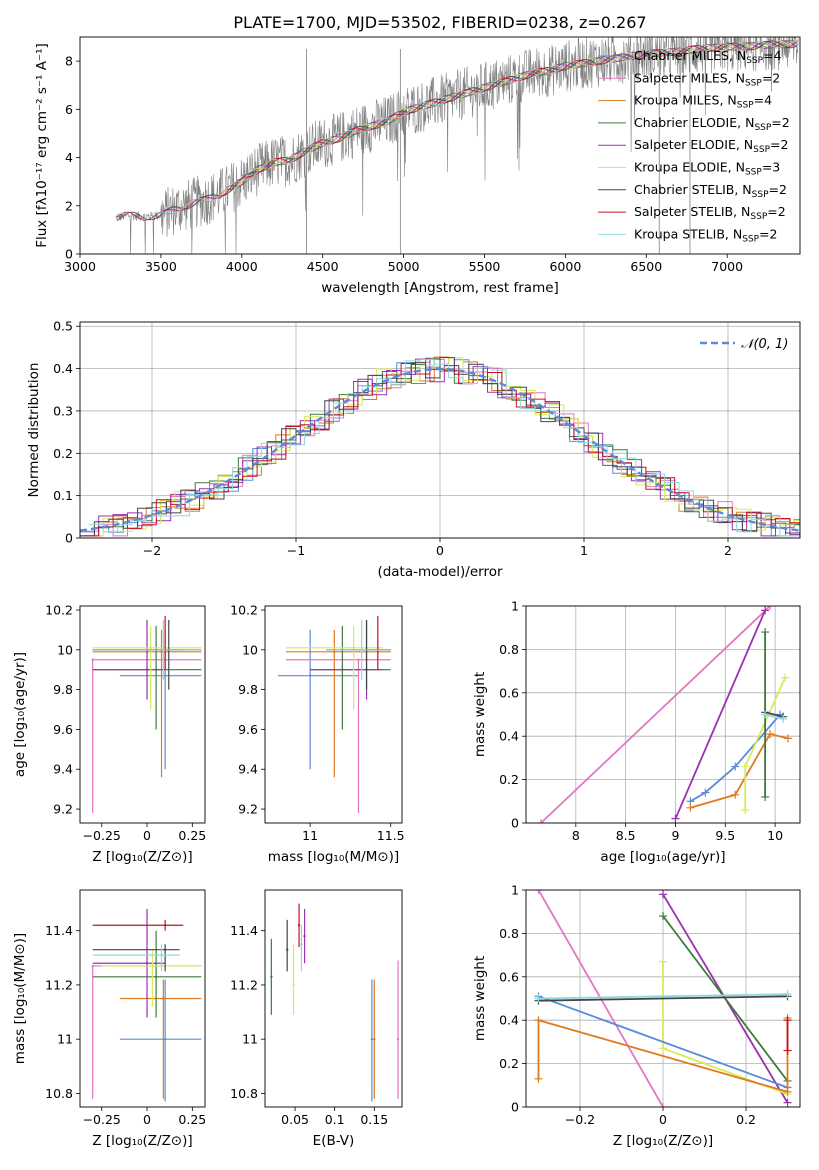  Describe the element at coordinates (147, 835) in the screenshot. I see `age-vs-Z-xtick-label: 0` at that location.